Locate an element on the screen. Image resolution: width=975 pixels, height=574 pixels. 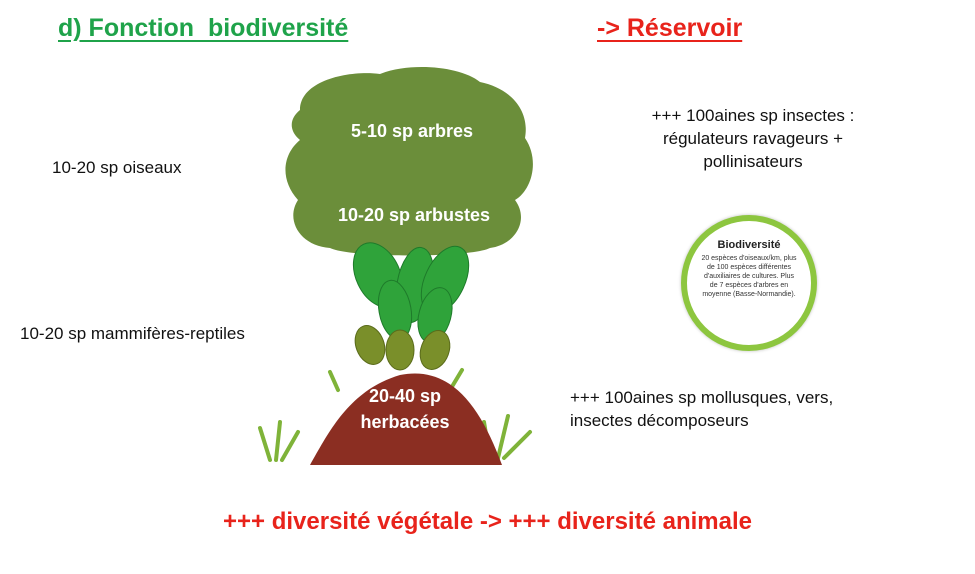
mound-label-line1: 20-40 sp is located at coordinates (405, 396).